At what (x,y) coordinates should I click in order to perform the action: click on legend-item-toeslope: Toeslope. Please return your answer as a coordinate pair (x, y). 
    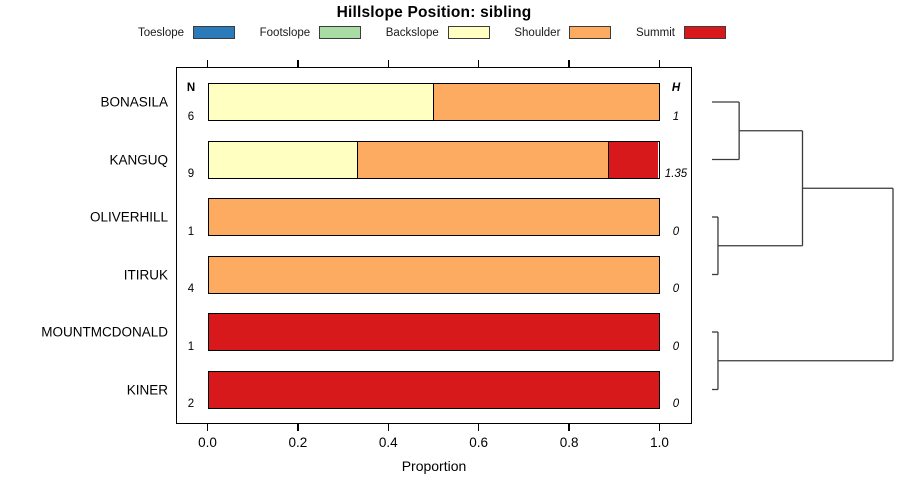
    Looking at the image, I should click on (187, 32).